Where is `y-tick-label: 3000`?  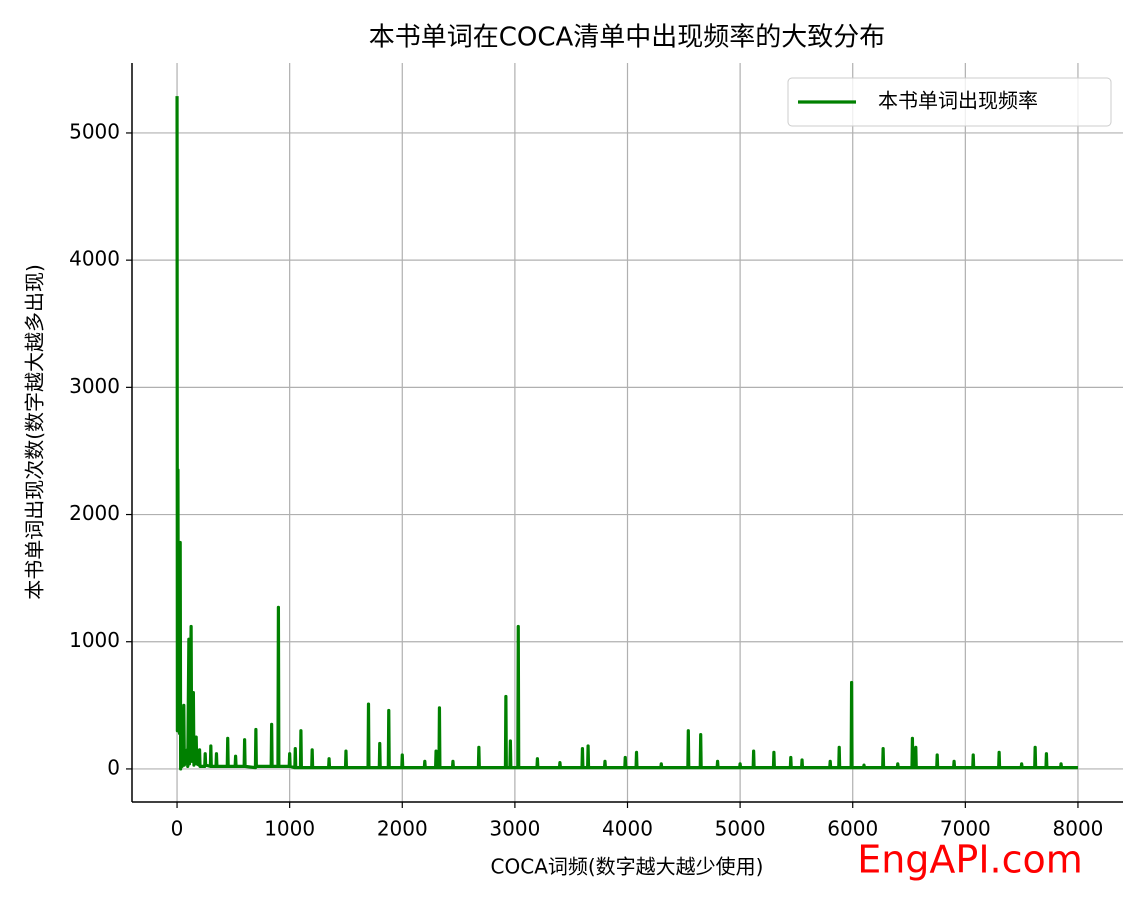
y-tick-label: 3000 is located at coordinates (94, 386).